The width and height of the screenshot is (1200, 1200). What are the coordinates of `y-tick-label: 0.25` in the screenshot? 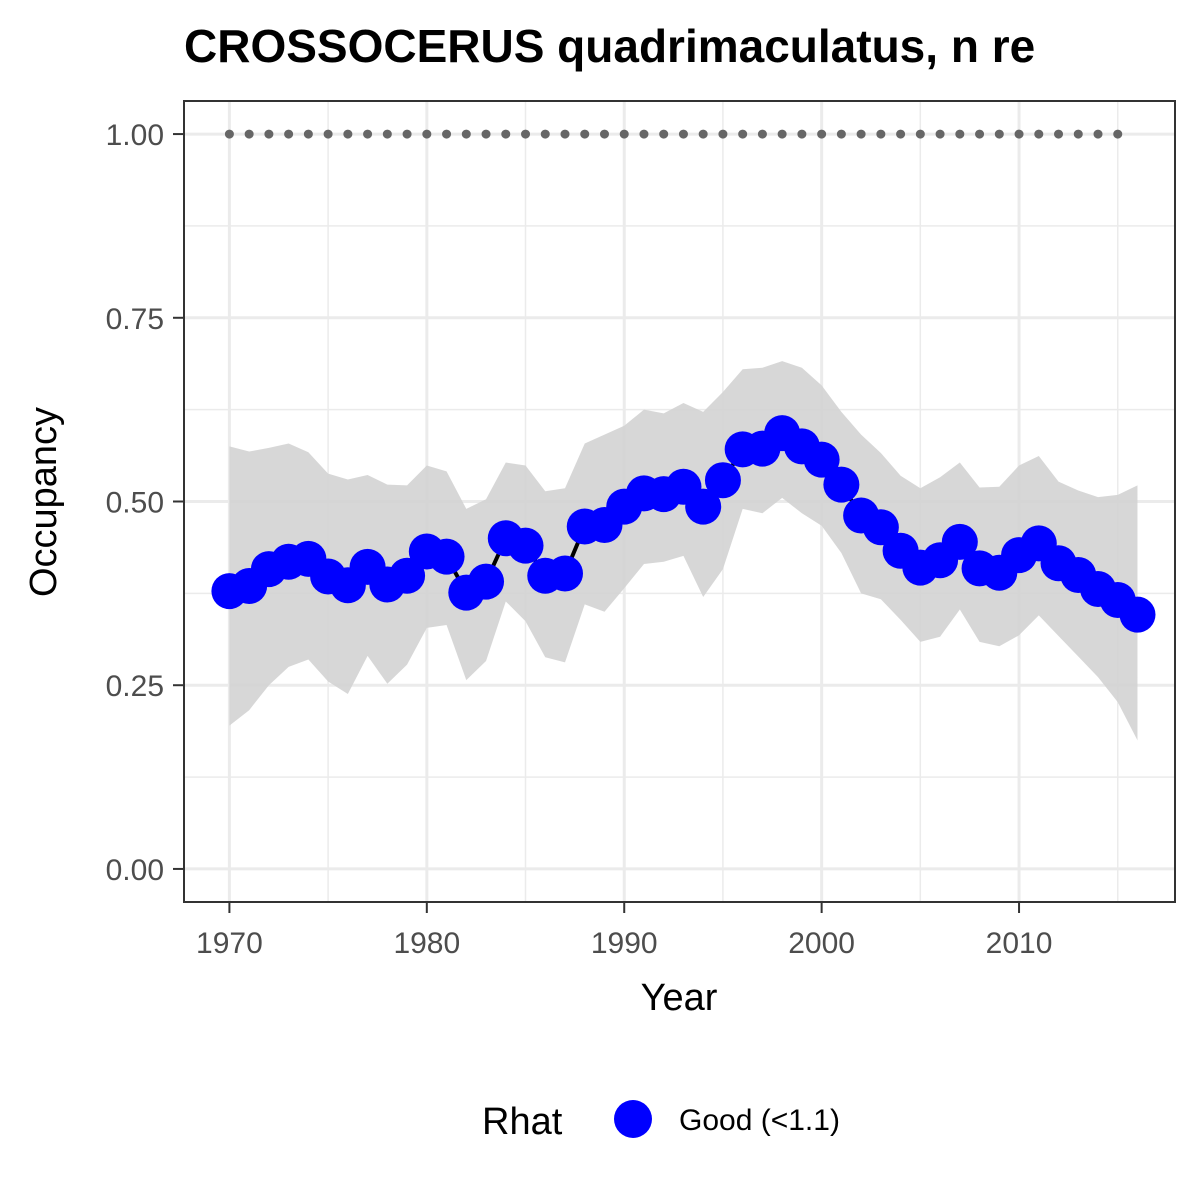 It's located at (135, 686).